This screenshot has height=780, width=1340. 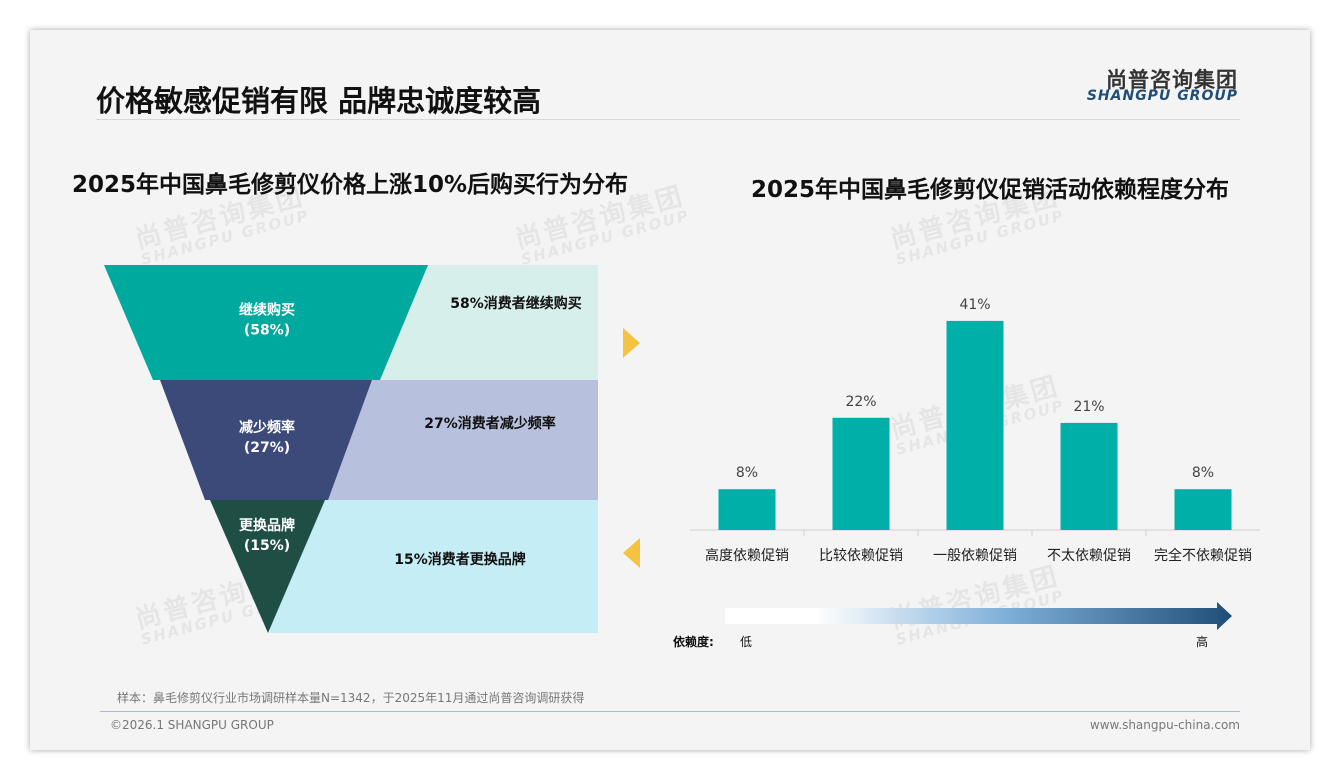 What do you see at coordinates (460, 559) in the screenshot?
I see `funnel-note: 15%消费者更换品牌` at bounding box center [460, 559].